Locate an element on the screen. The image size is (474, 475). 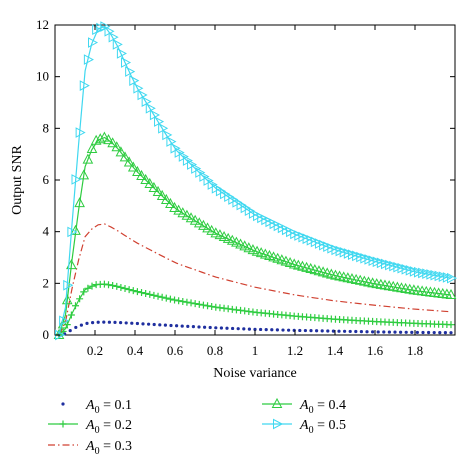
legend-item: A0 = 0.4 is located at coordinates (304, 406).